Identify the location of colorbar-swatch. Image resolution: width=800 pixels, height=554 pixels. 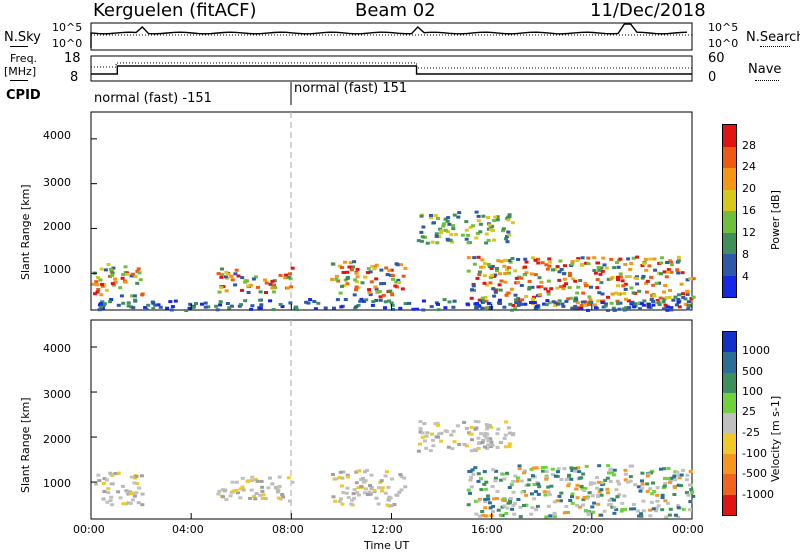
(729, 286).